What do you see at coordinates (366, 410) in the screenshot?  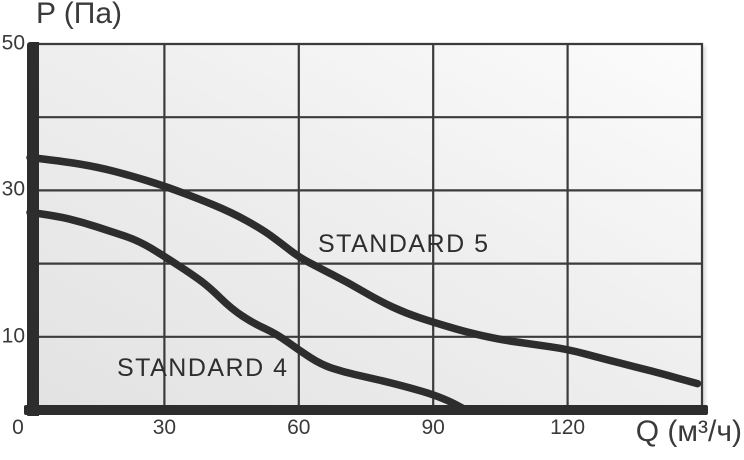 I see `x-axis` at bounding box center [366, 410].